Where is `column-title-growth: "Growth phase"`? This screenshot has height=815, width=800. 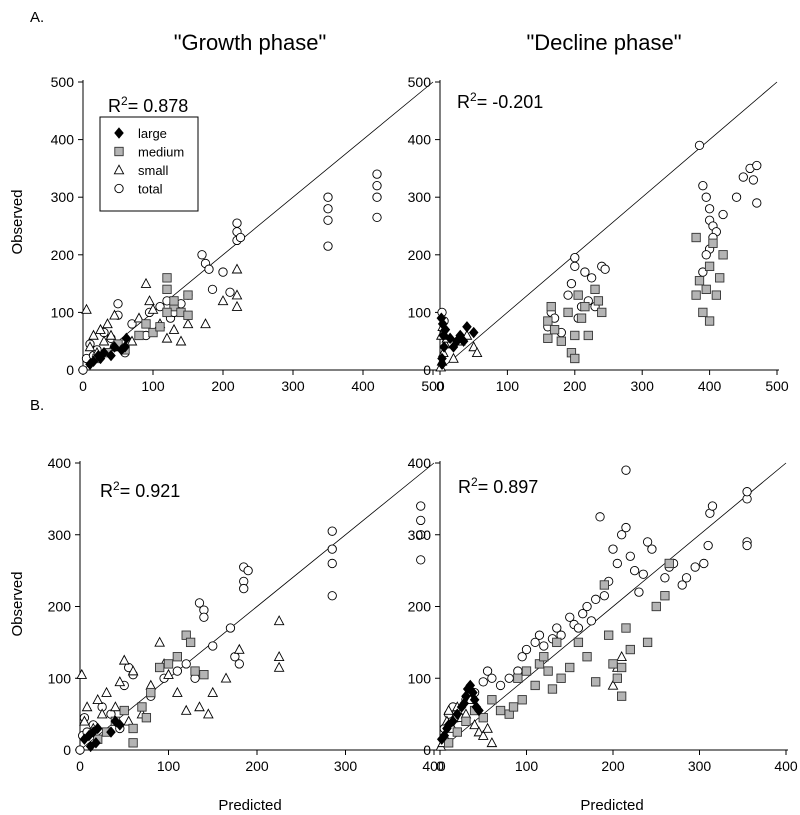 column-title-growth: "Growth phase" is located at coordinates (250, 42).